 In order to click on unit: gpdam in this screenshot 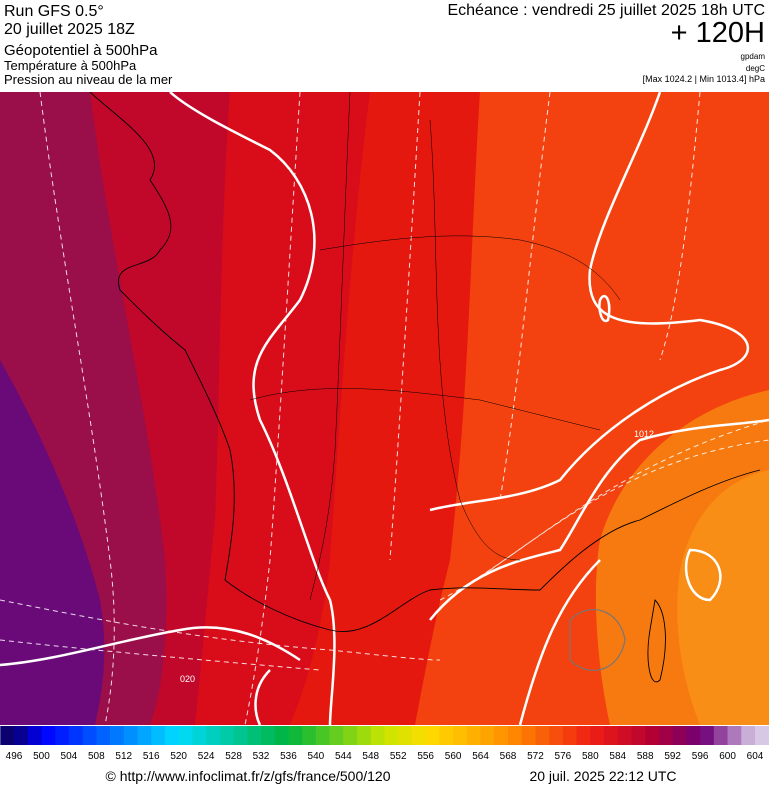, I will do `click(753, 56)`.